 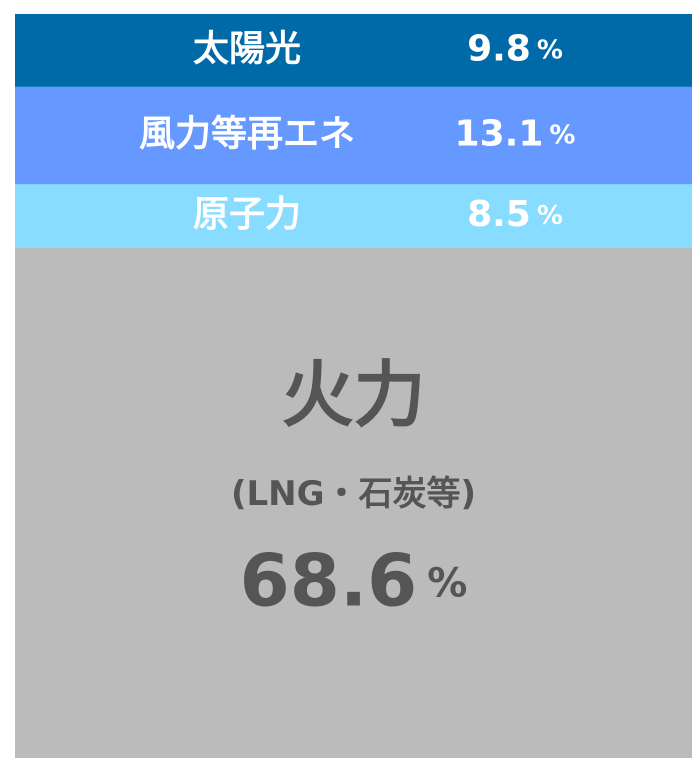 What do you see at coordinates (247, 48) in the screenshot?
I see `segment-label: 太陽光` at bounding box center [247, 48].